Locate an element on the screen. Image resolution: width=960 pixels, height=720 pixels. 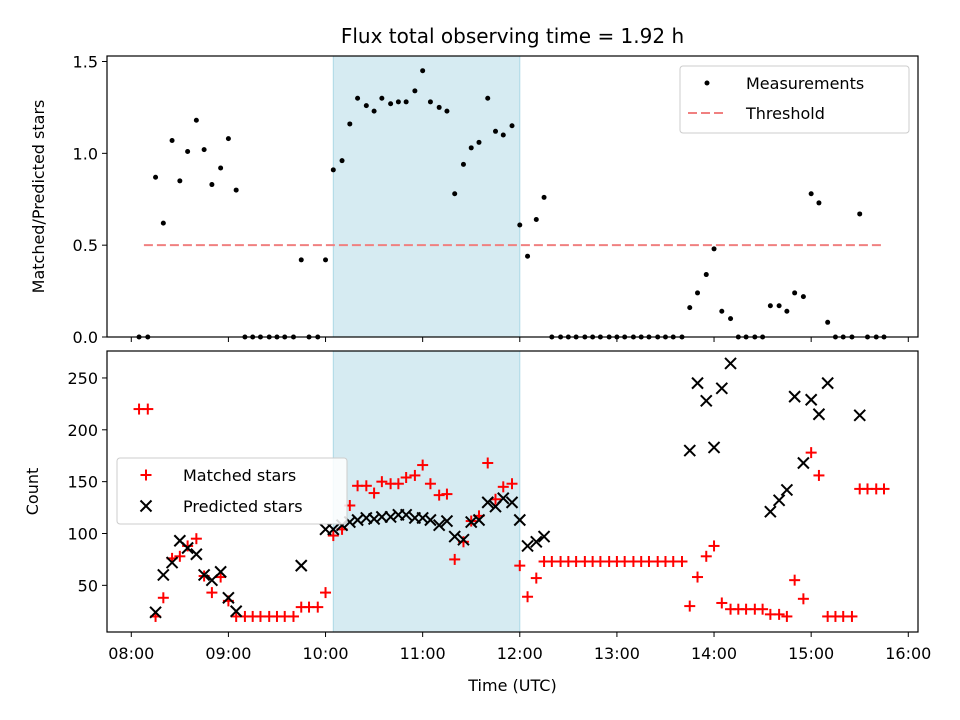
bottom-y-ticks: 50 100 150 200 250 is located at coordinates (87, 482).